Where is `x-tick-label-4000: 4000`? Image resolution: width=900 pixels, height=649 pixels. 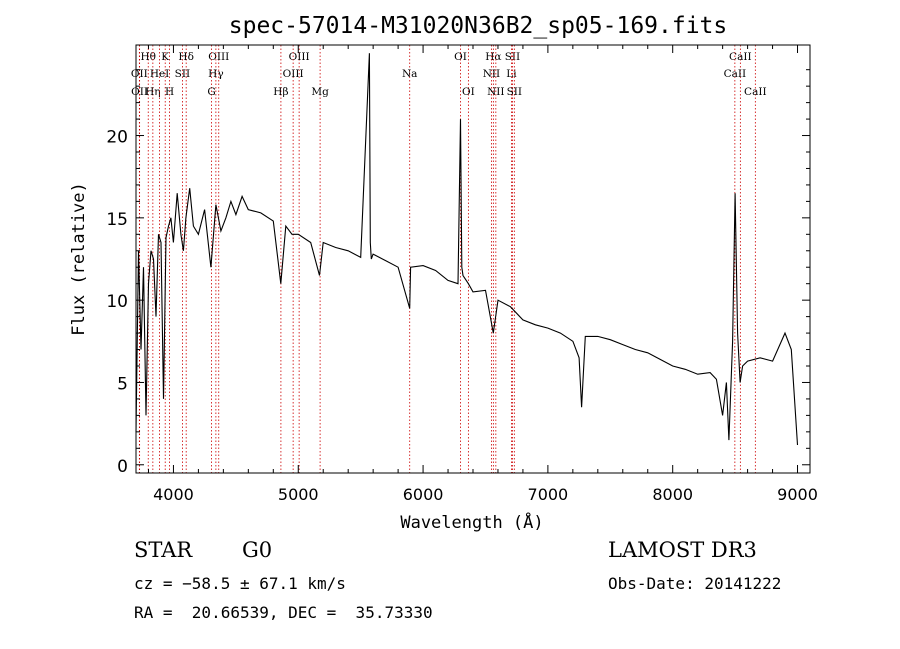
x-tick-label-4000: 4000 is located at coordinates (173, 494).